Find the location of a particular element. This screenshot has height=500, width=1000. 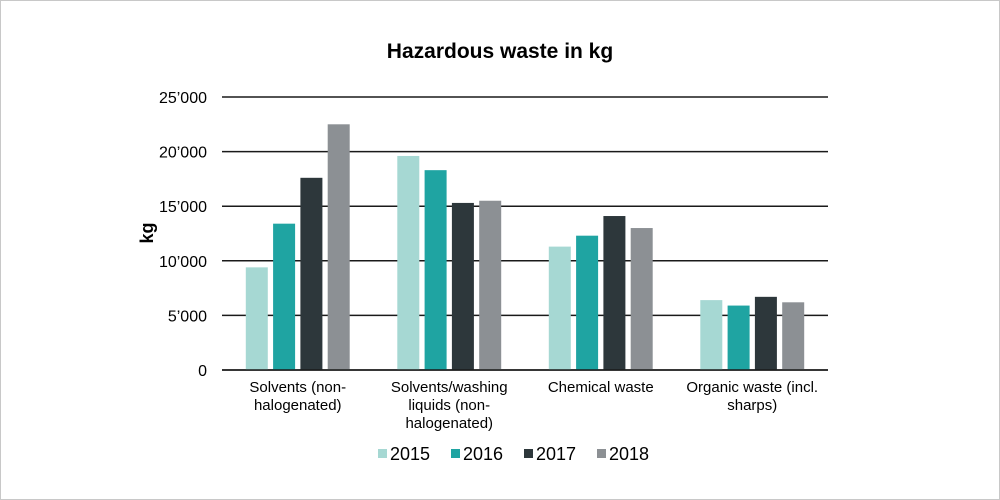

bar-2015-cat2 is located at coordinates (408, 262).